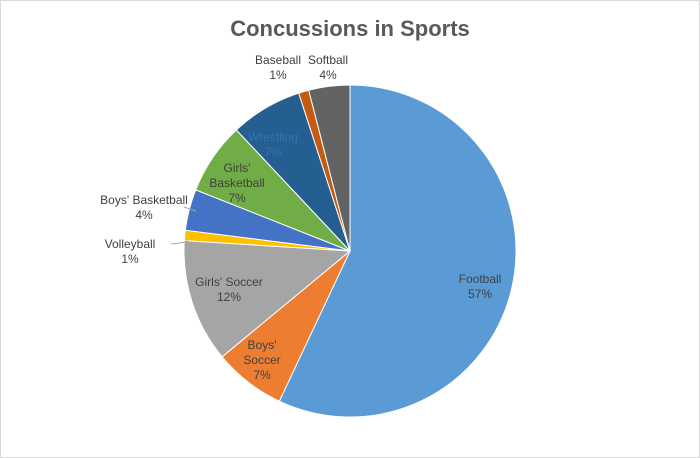 The image size is (700, 458). What do you see at coordinates (261, 360) in the screenshot?
I see `slice-label: Boys' Soccer 7%` at bounding box center [261, 360].